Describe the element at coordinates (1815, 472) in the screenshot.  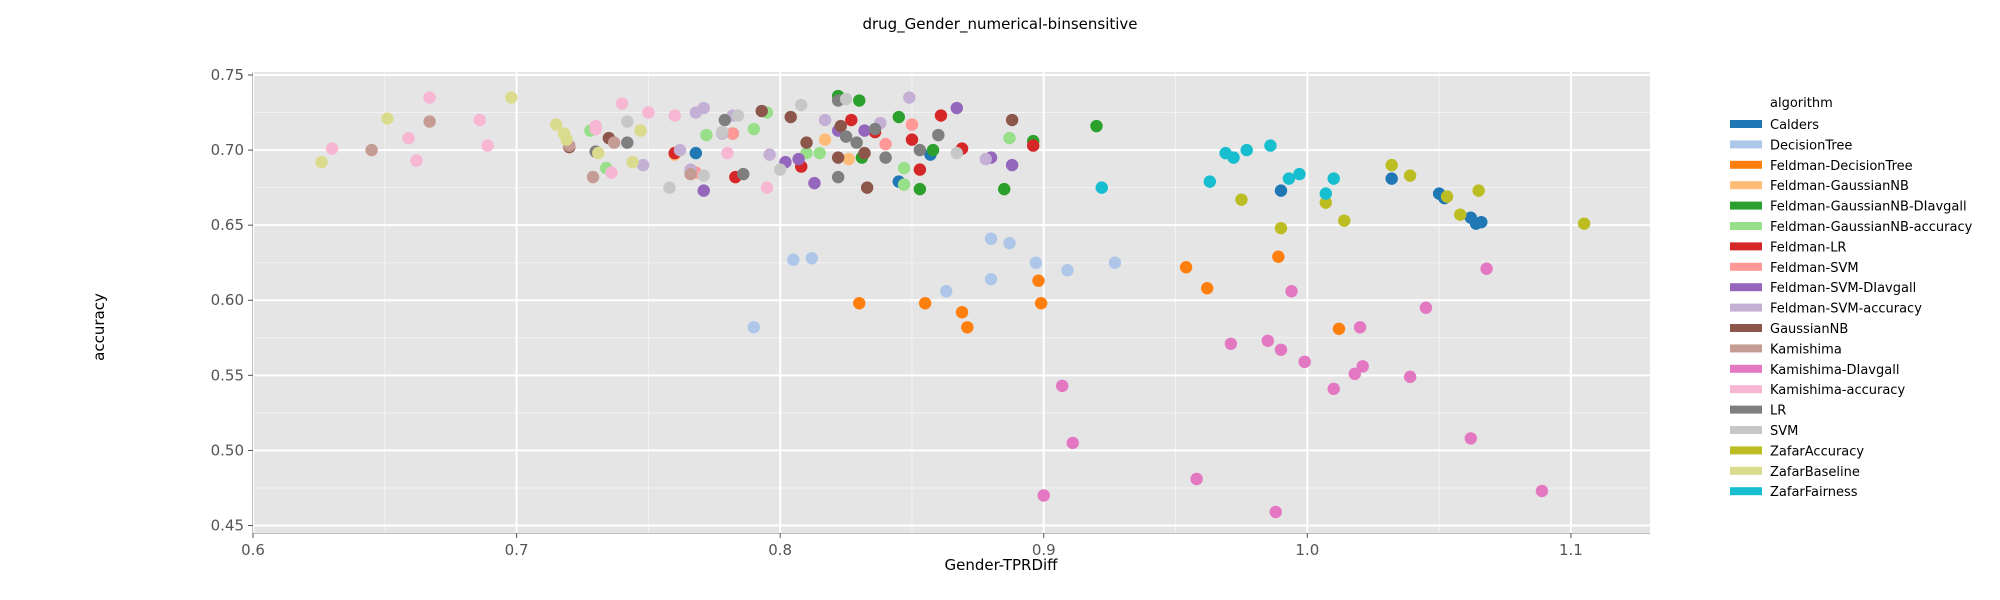
I see `legend-label: ZafarBaseline` at that location.